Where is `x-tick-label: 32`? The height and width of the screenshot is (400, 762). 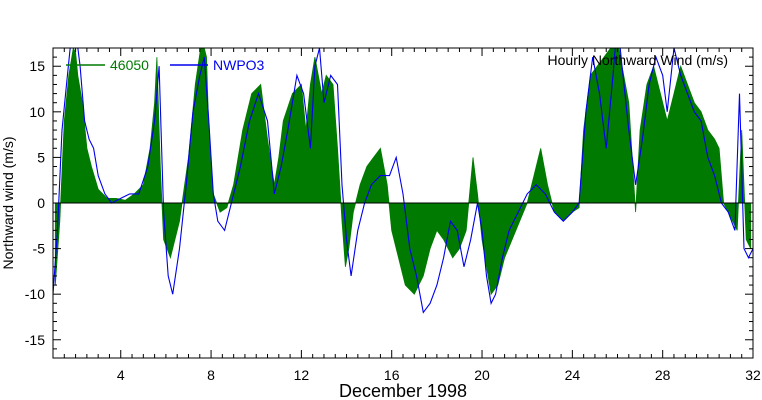 x-tick-label: 32 is located at coordinates (753, 375).